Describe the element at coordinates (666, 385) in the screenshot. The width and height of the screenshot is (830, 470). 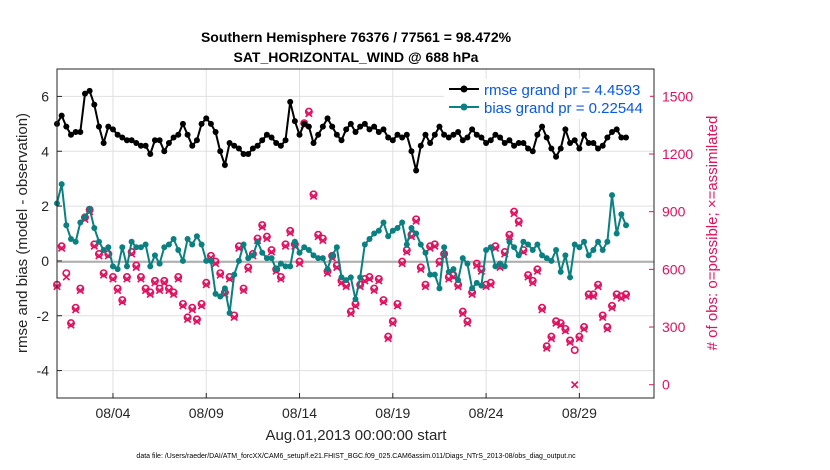
I see `y-tick-label-right: 0` at that location.